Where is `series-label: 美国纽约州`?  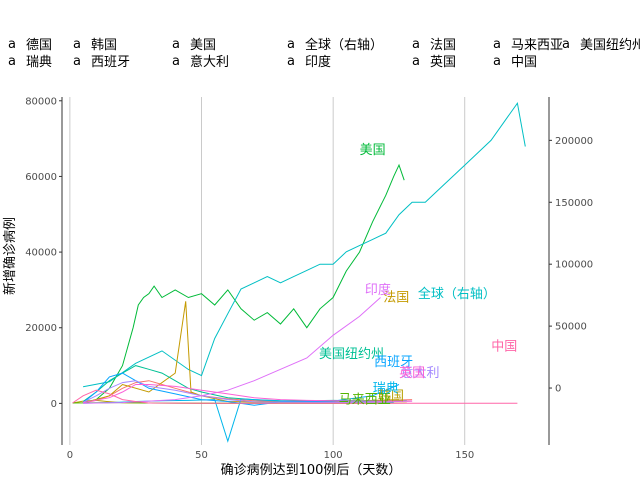 series-label: 美国纽约州 is located at coordinates (351, 354).